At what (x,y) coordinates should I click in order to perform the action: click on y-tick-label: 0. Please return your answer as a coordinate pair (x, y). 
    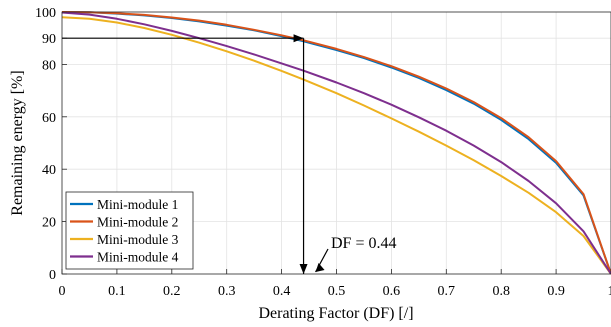
    Looking at the image, I should click on (52, 275).